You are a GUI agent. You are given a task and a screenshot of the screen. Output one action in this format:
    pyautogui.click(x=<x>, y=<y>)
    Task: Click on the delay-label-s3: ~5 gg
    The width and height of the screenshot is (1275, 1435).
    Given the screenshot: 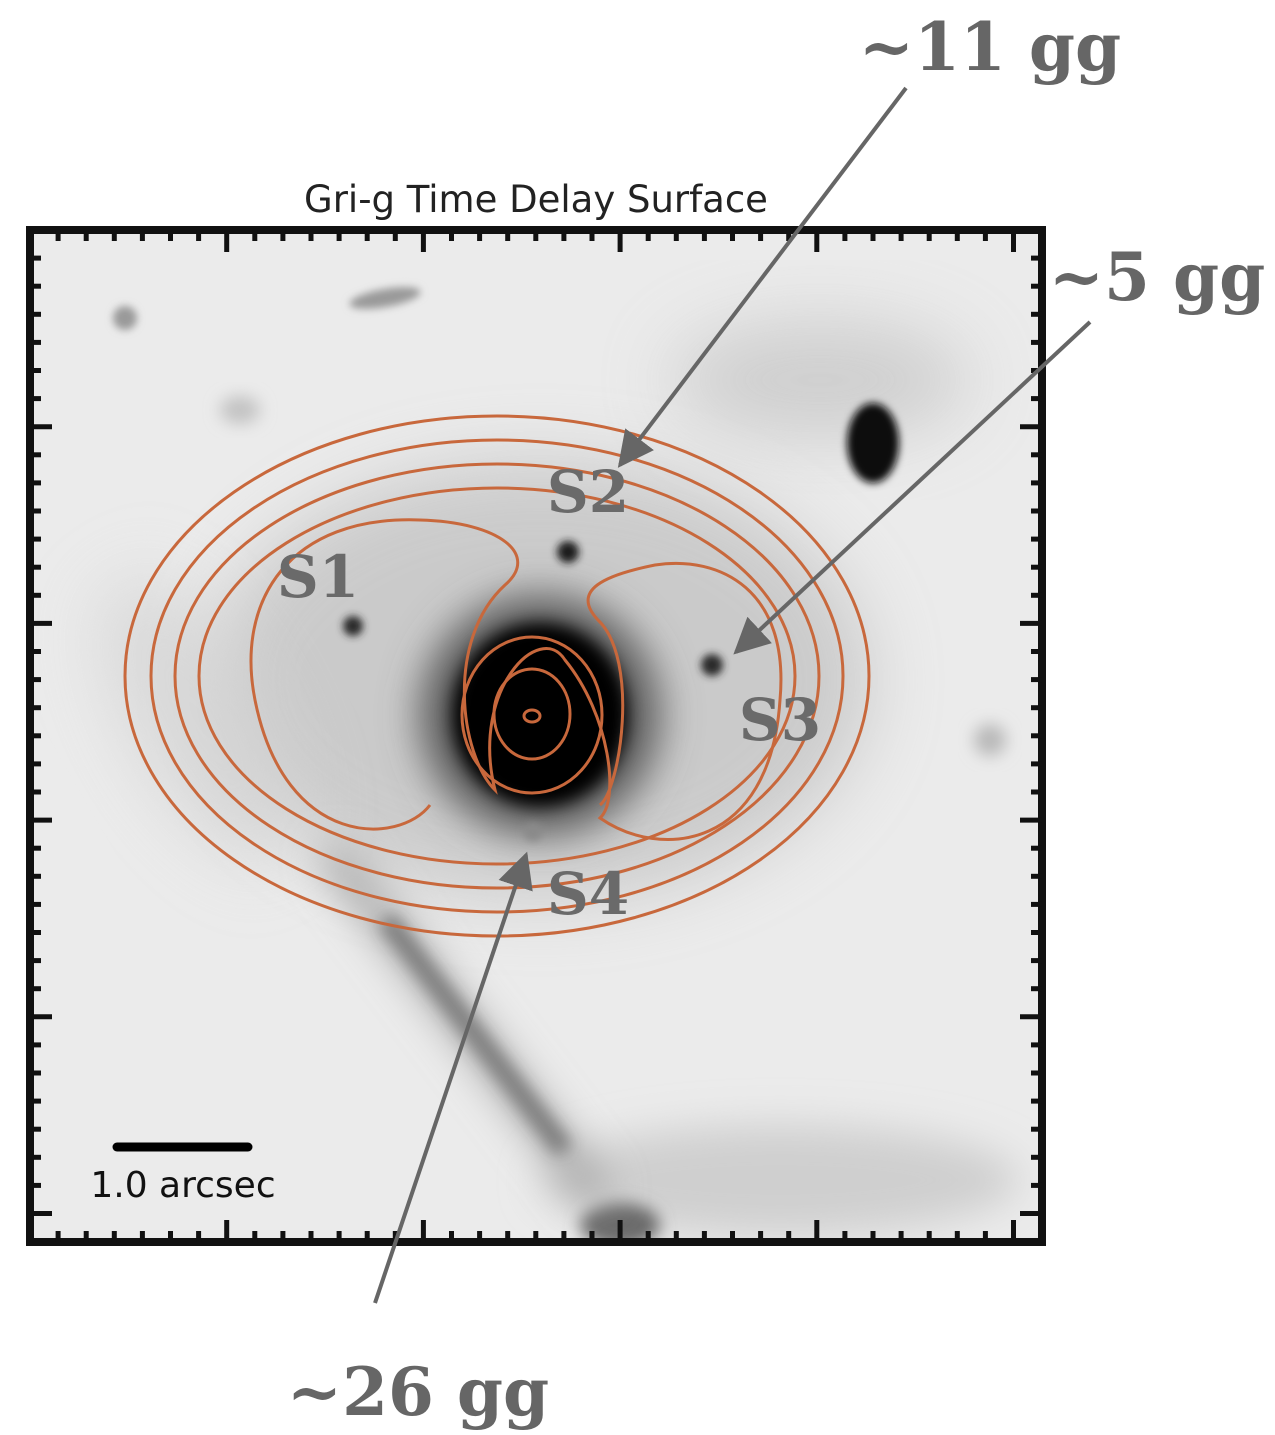 What is the action you would take?
    pyautogui.click(x=1157, y=277)
    